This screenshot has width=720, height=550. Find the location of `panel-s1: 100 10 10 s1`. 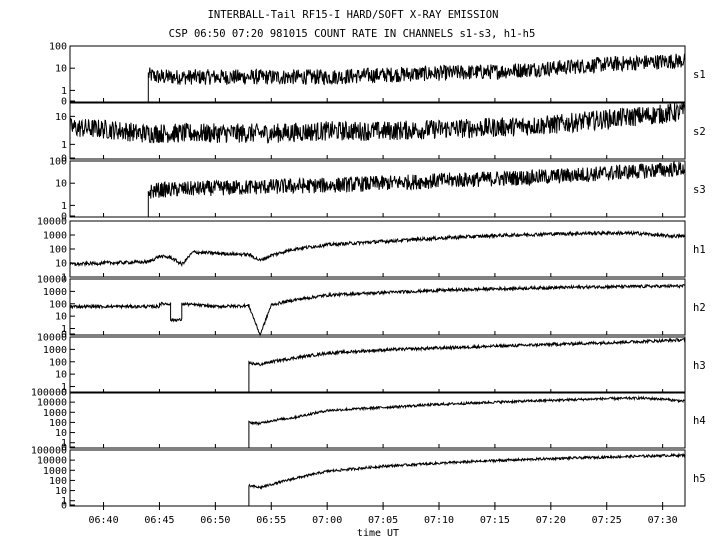

panel-s1: 100 10 10 s1 is located at coordinates (377, 75).